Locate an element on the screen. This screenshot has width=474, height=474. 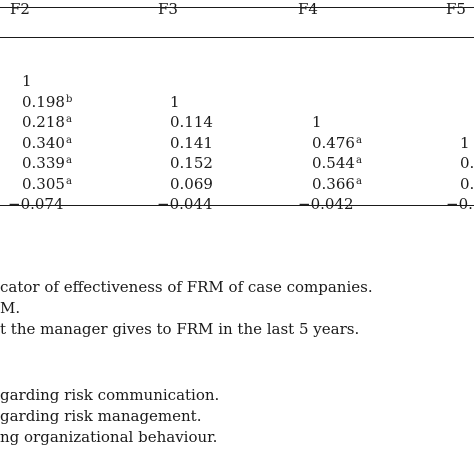
cell-value: 0.476 is located at coordinates (333, 142).